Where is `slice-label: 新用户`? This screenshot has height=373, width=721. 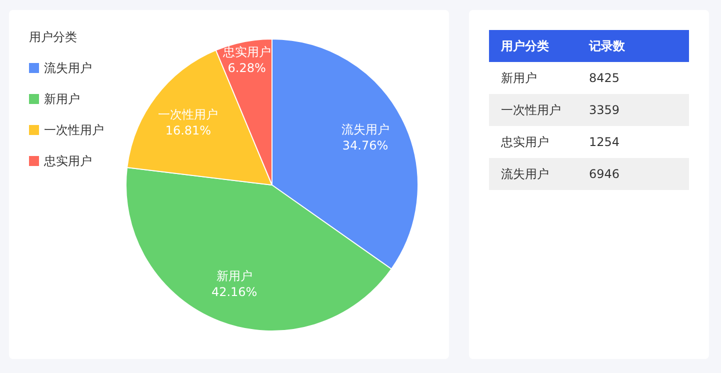
slice-label: 新用户 is located at coordinates (234, 276).